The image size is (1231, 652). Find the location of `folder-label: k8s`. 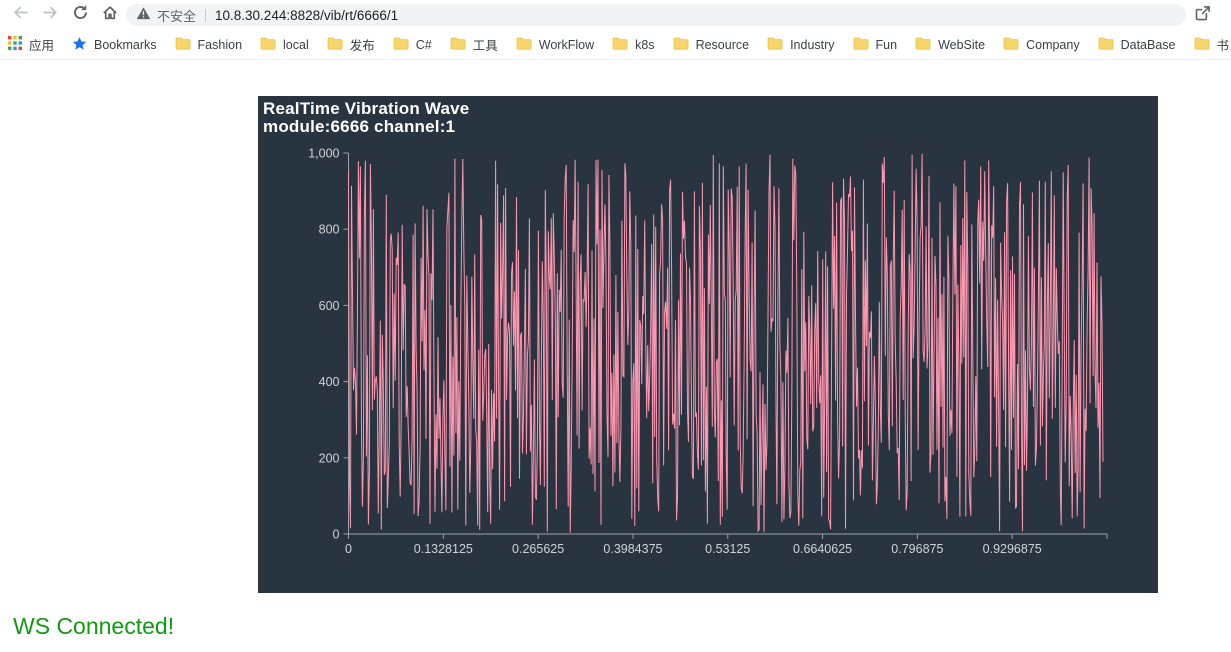

folder-label: k8s is located at coordinates (645, 44).